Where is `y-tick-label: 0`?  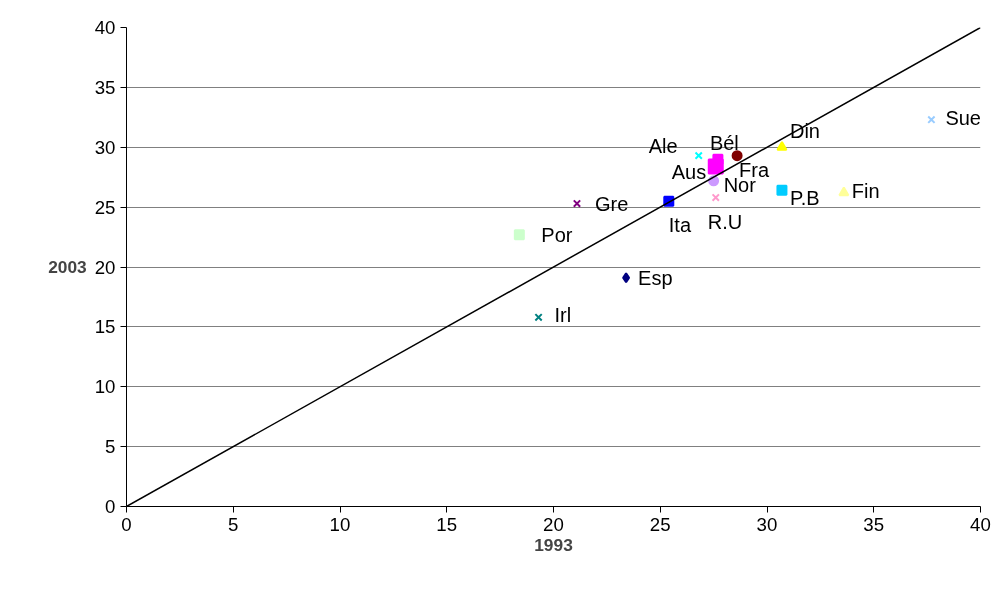
y-tick-label: 0 is located at coordinates (110, 506).